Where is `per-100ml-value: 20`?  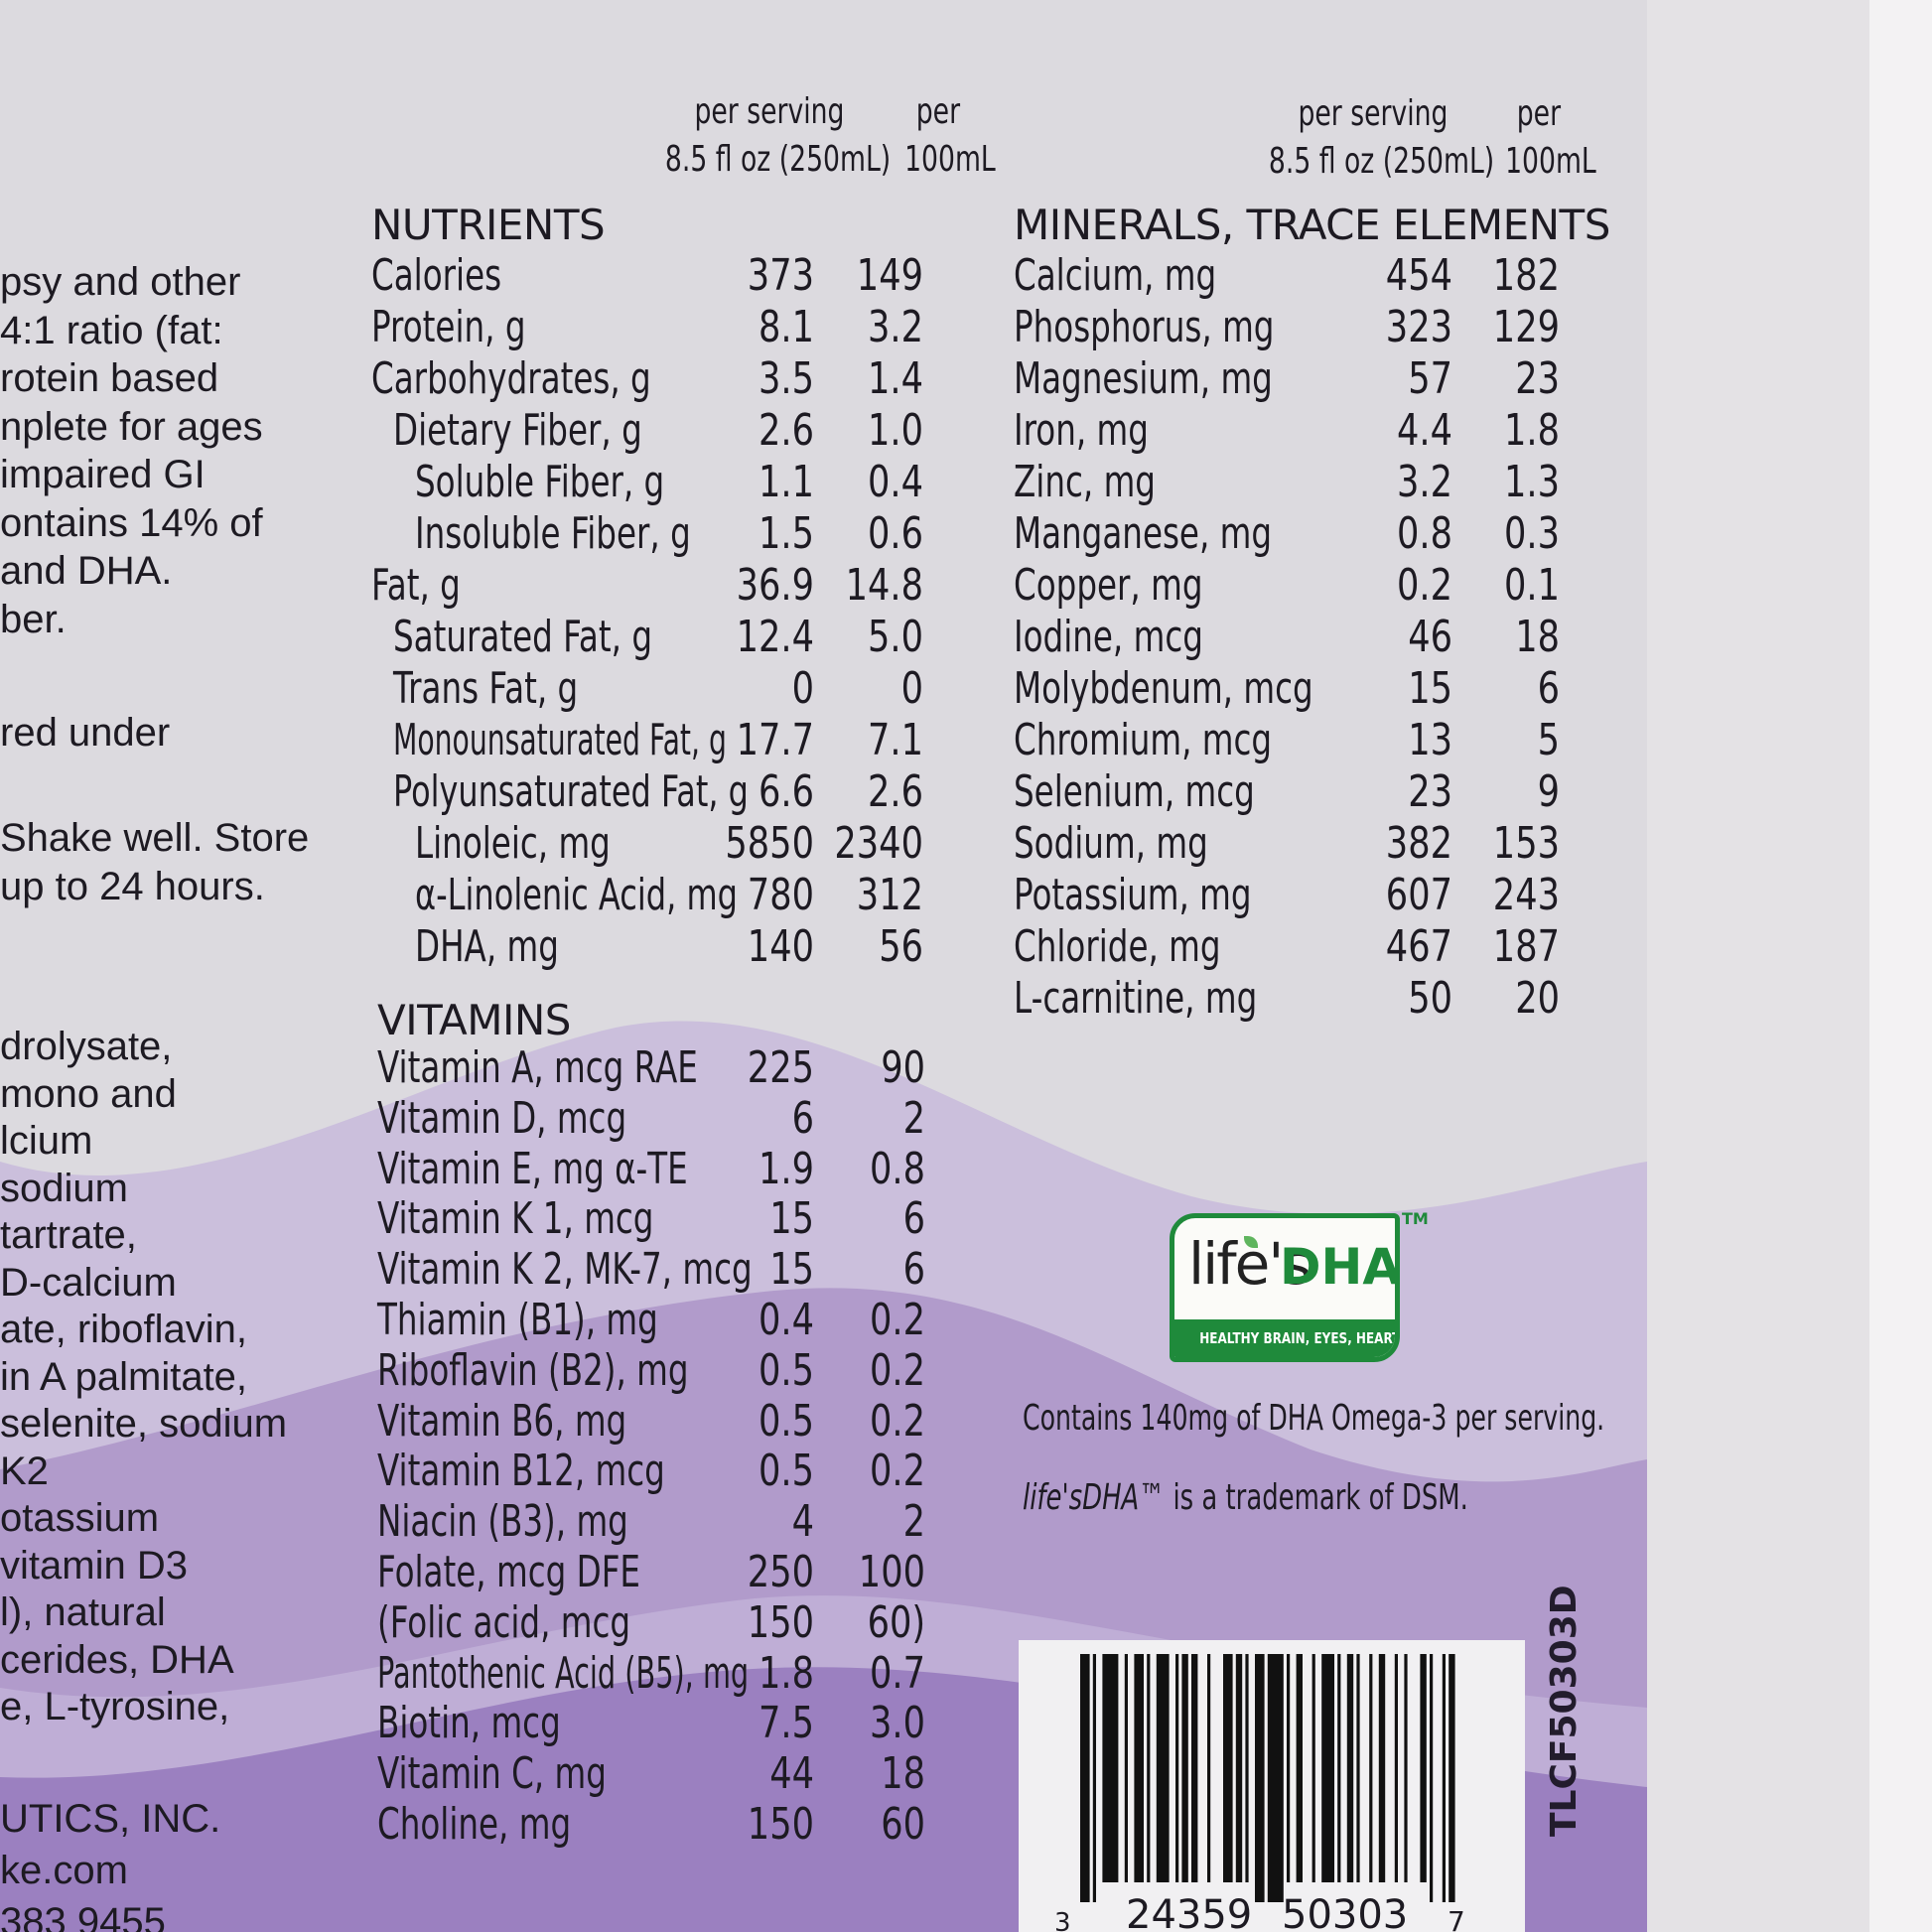
per-100ml-value: 20 is located at coordinates (1538, 999).